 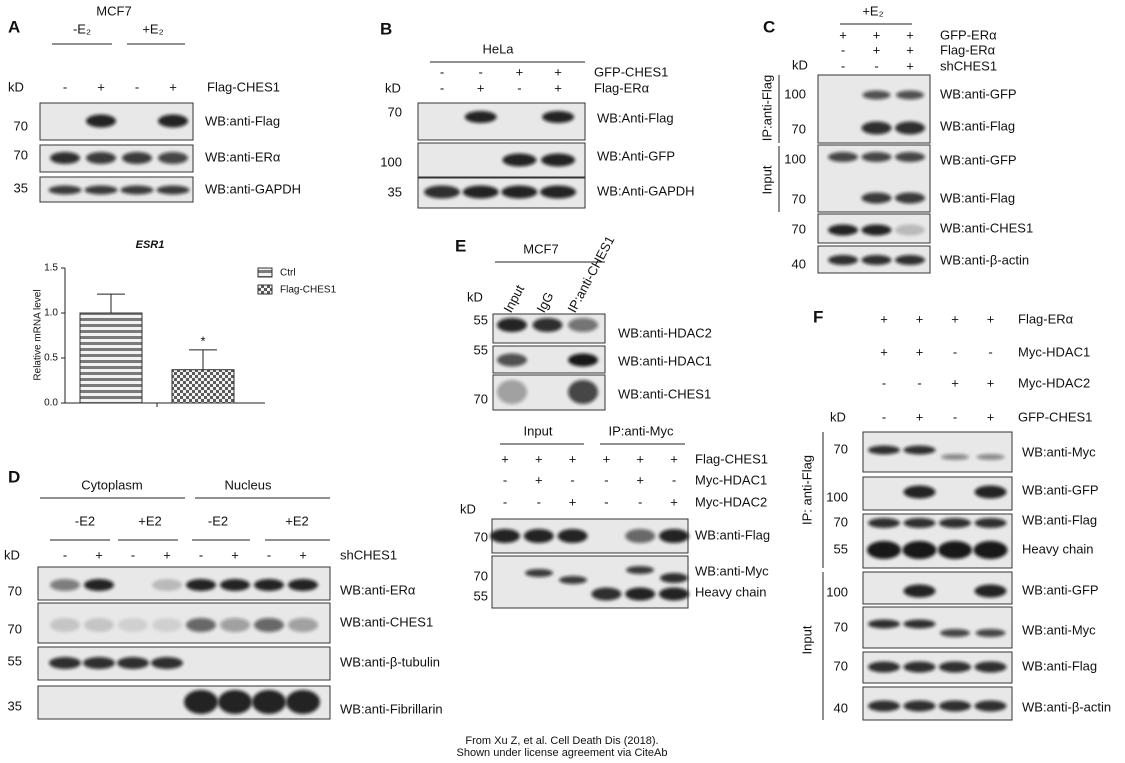 I want to click on label: -E₂, so click(x=82, y=28).